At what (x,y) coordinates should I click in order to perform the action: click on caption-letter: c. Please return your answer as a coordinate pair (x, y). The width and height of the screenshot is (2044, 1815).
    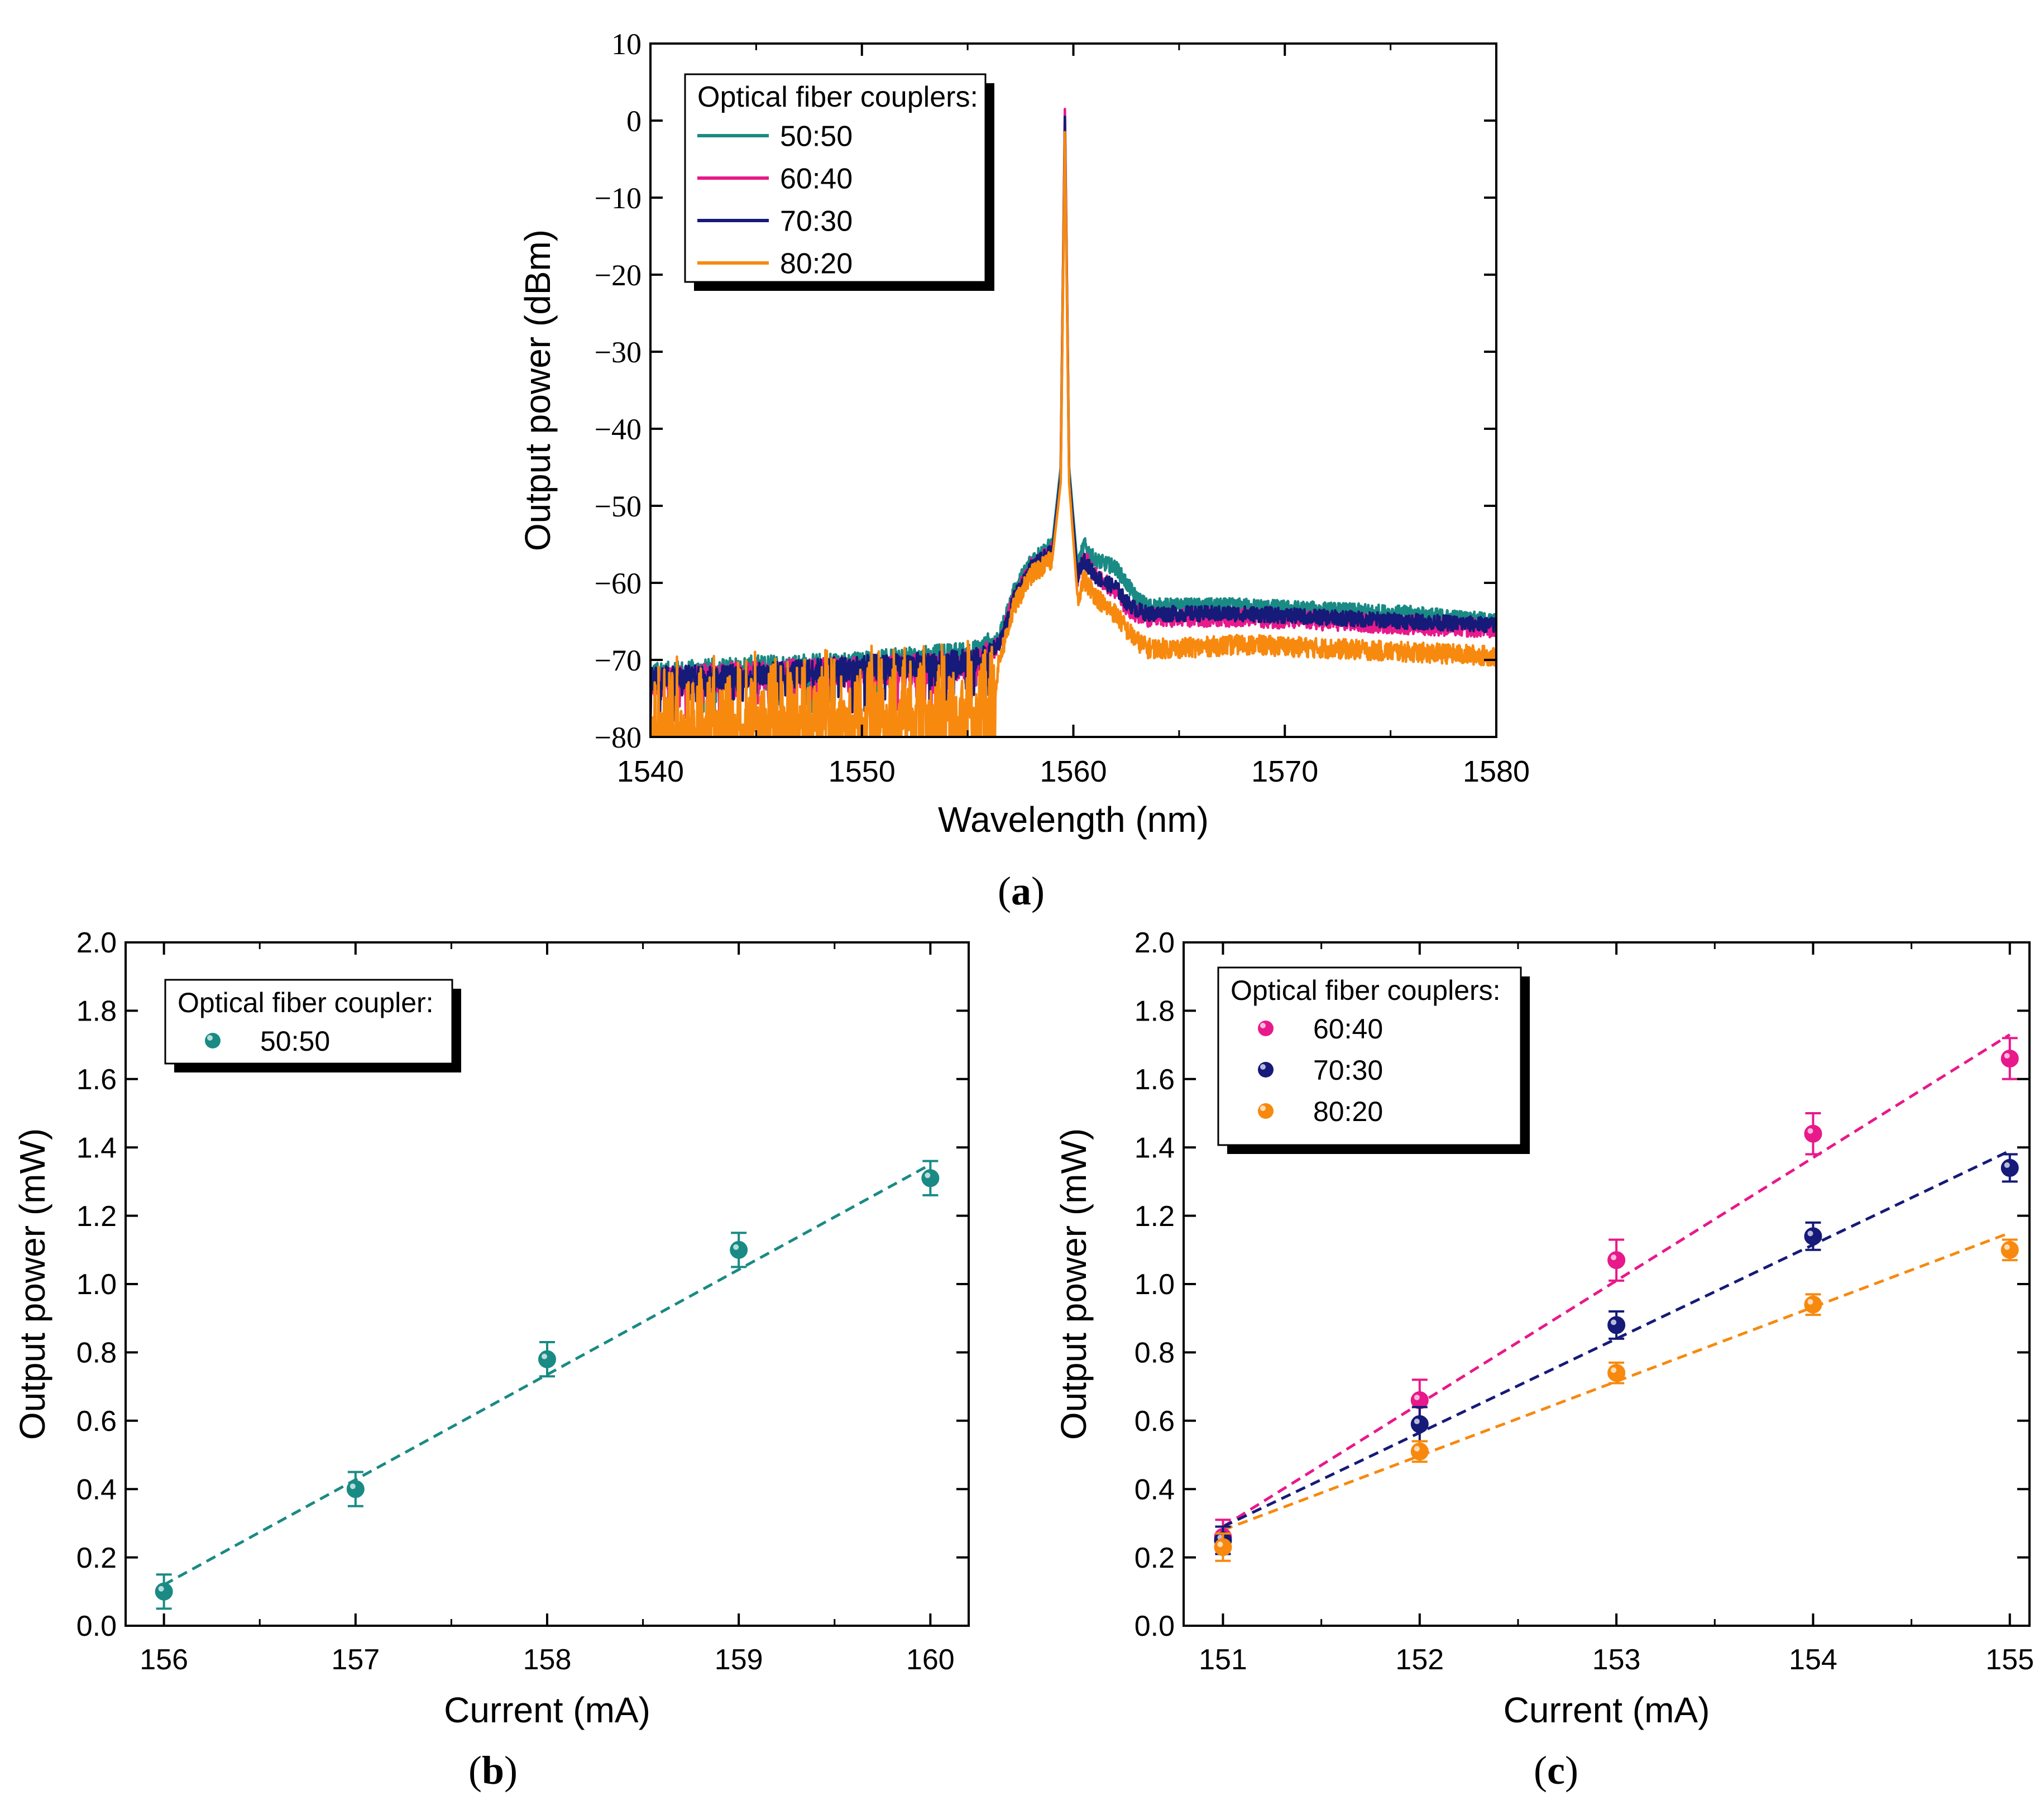
    Looking at the image, I should click on (1556, 1770).